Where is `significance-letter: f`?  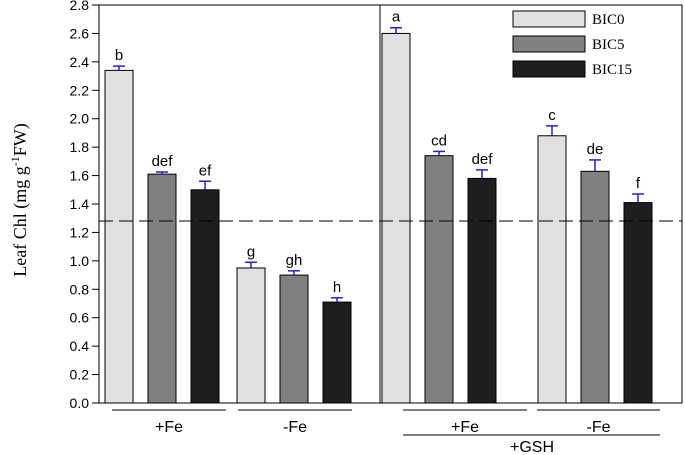
significance-letter: f is located at coordinates (638, 183).